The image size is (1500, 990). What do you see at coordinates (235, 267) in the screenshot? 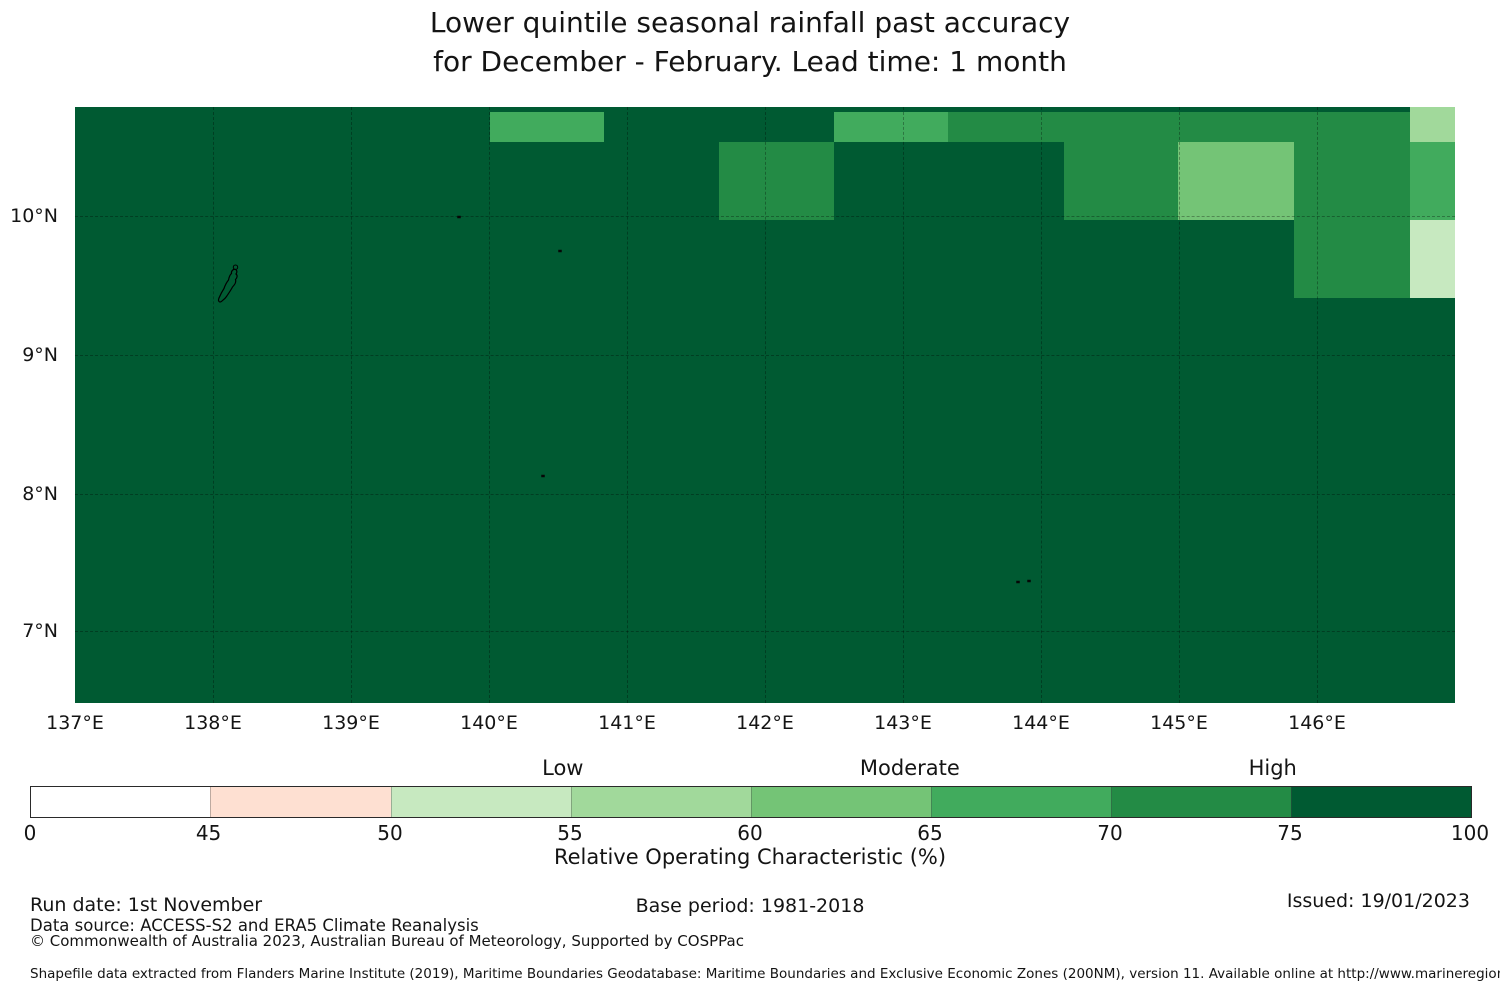
I see `islet-outline` at bounding box center [235, 267].